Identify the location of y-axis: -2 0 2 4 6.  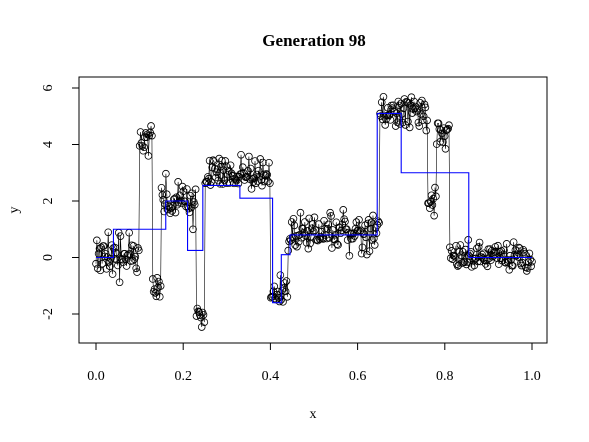
(60, 202).